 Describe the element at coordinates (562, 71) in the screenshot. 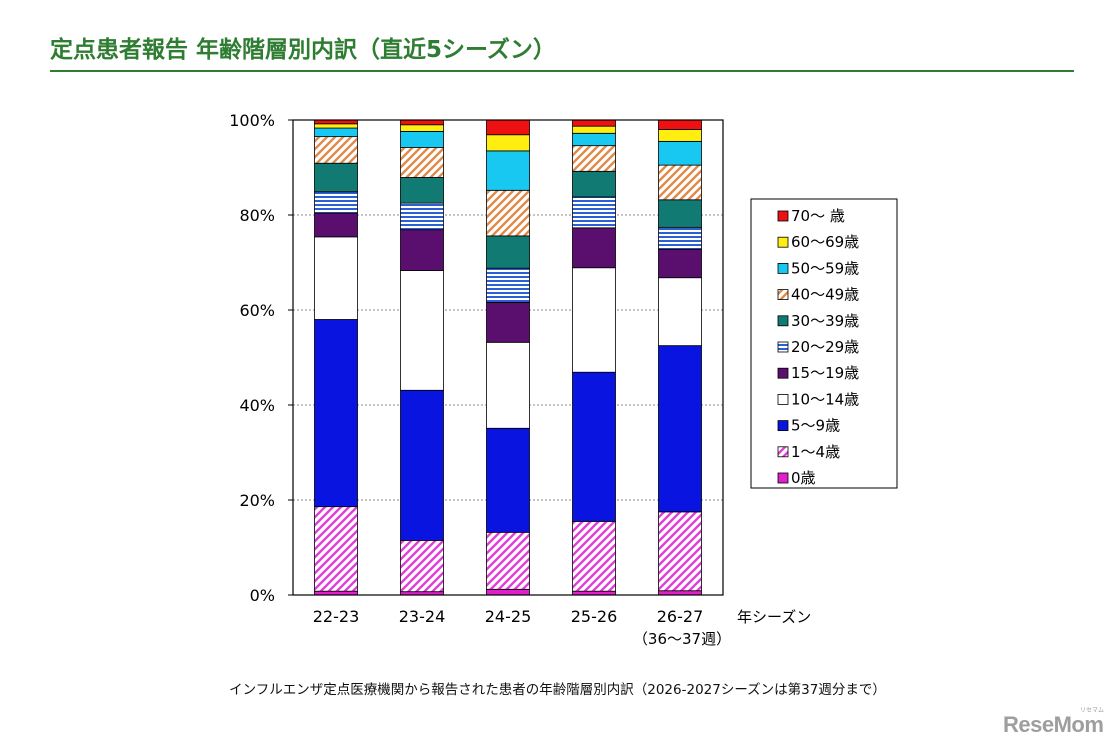

I see `title-divider` at that location.